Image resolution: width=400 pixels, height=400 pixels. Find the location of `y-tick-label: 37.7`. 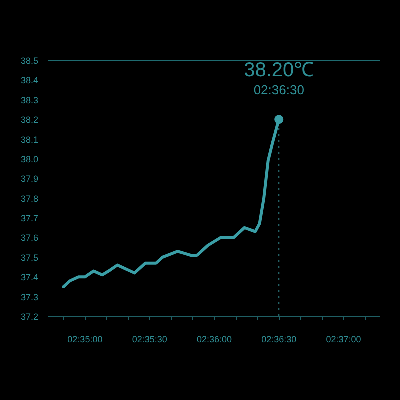

y-tick-label: 37.7 is located at coordinates (29, 219).